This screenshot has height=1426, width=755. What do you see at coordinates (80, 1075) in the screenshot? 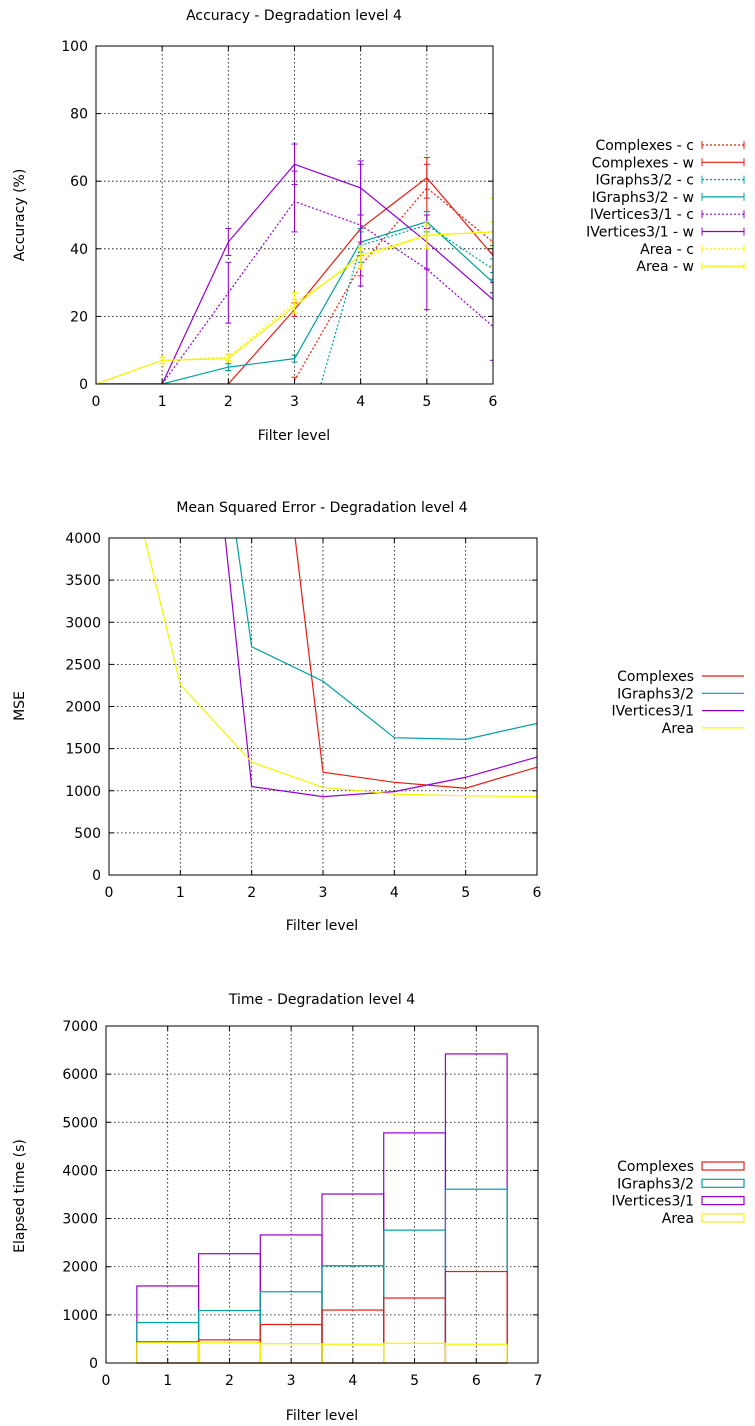
I see `y-tick-label: 6000` at bounding box center [80, 1075].